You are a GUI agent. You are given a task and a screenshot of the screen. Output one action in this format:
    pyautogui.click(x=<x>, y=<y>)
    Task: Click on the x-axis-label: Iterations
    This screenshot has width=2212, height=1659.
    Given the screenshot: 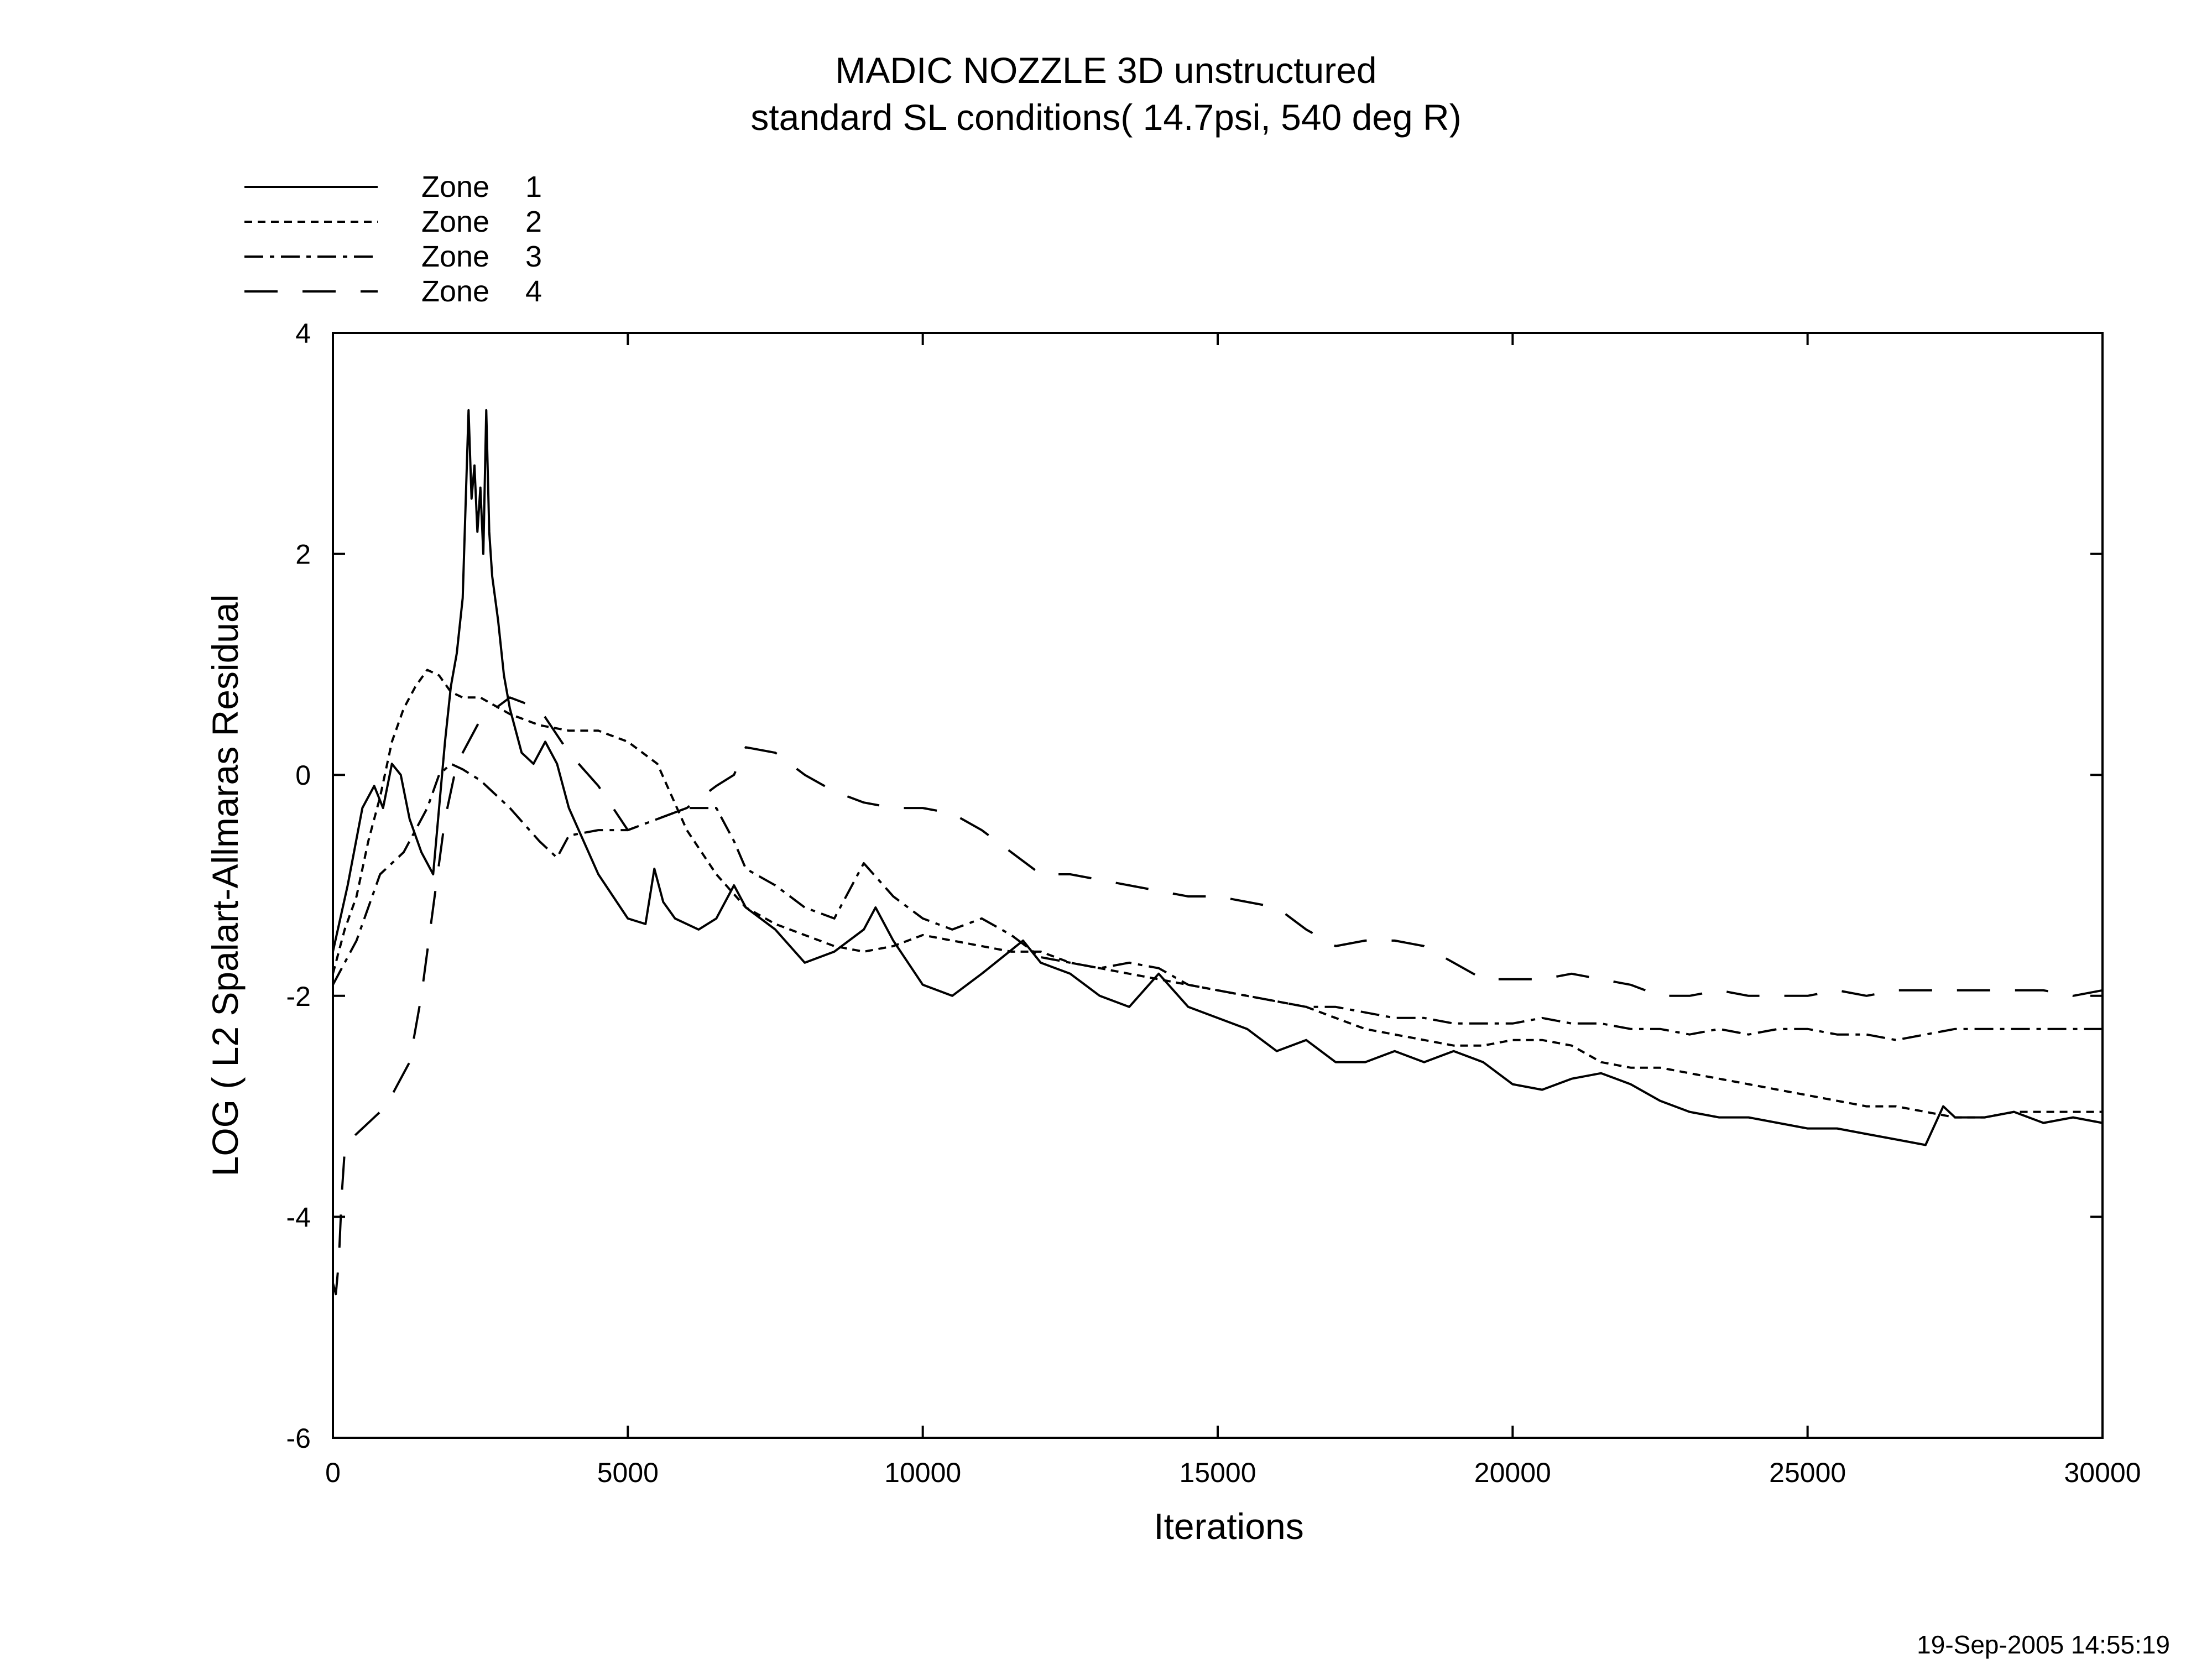 What is the action you would take?
    pyautogui.click(x=1228, y=1527)
    